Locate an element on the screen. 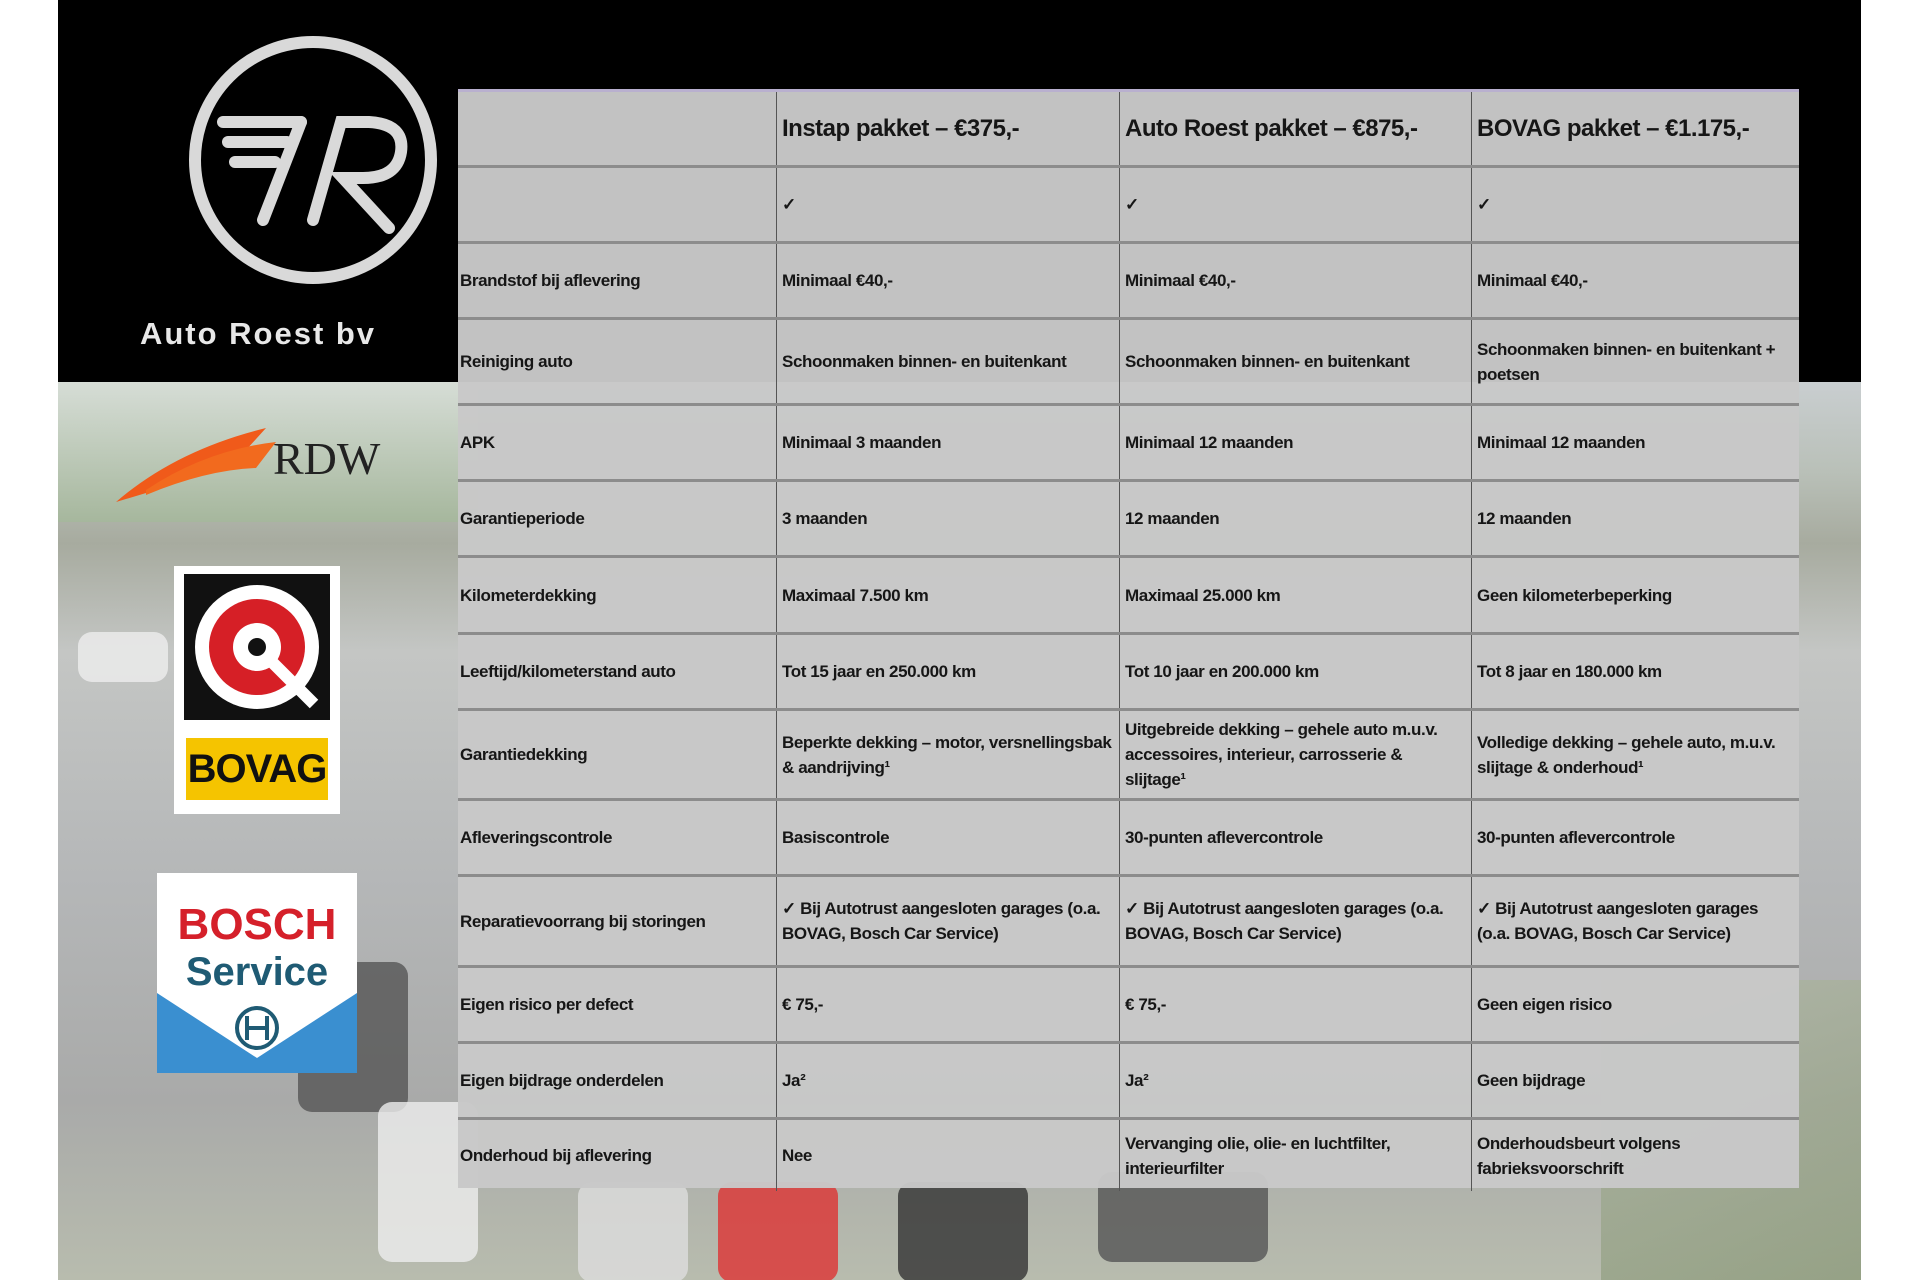  table-cell: Maximaal 25.000 km is located at coordinates (1295, 595).